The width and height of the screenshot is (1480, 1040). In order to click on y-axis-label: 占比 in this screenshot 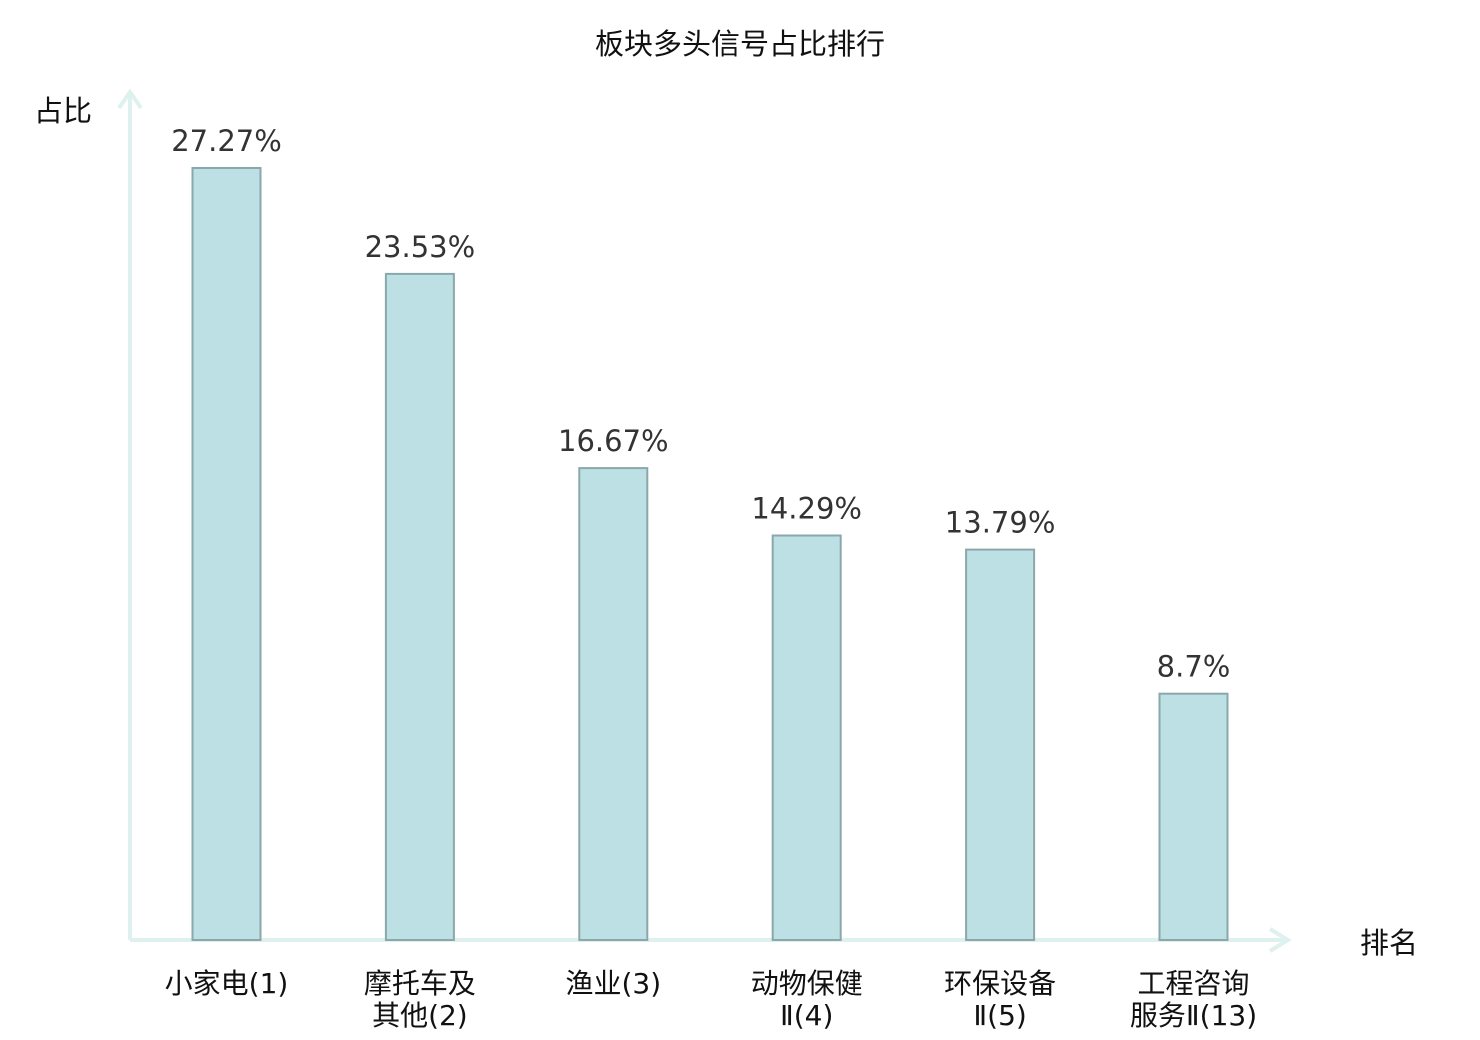, I will do `click(63, 111)`.